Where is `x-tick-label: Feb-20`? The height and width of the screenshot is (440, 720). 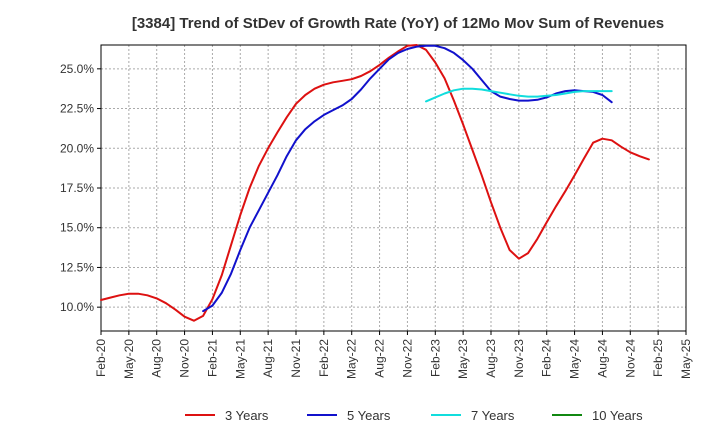
x-tick-label: Feb-20 is located at coordinates (101, 358).